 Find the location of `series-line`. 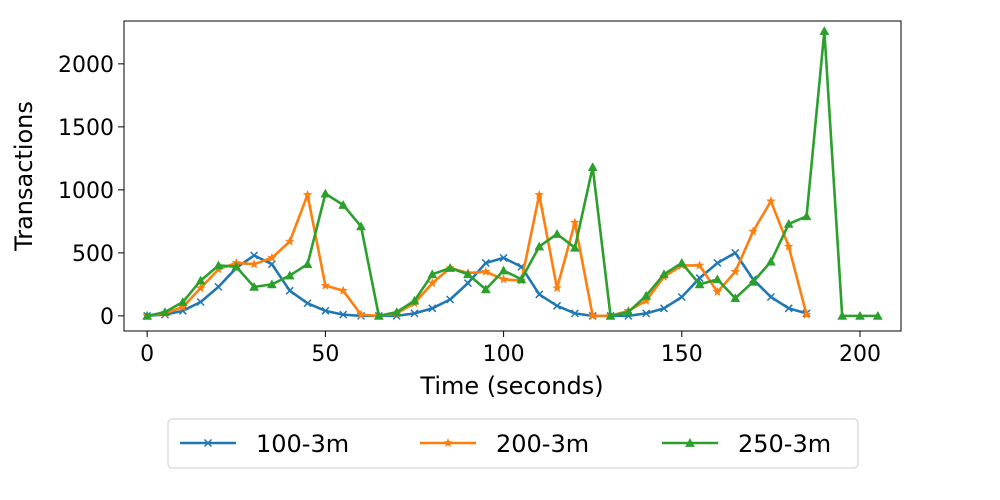

series-line is located at coordinates (477, 284).